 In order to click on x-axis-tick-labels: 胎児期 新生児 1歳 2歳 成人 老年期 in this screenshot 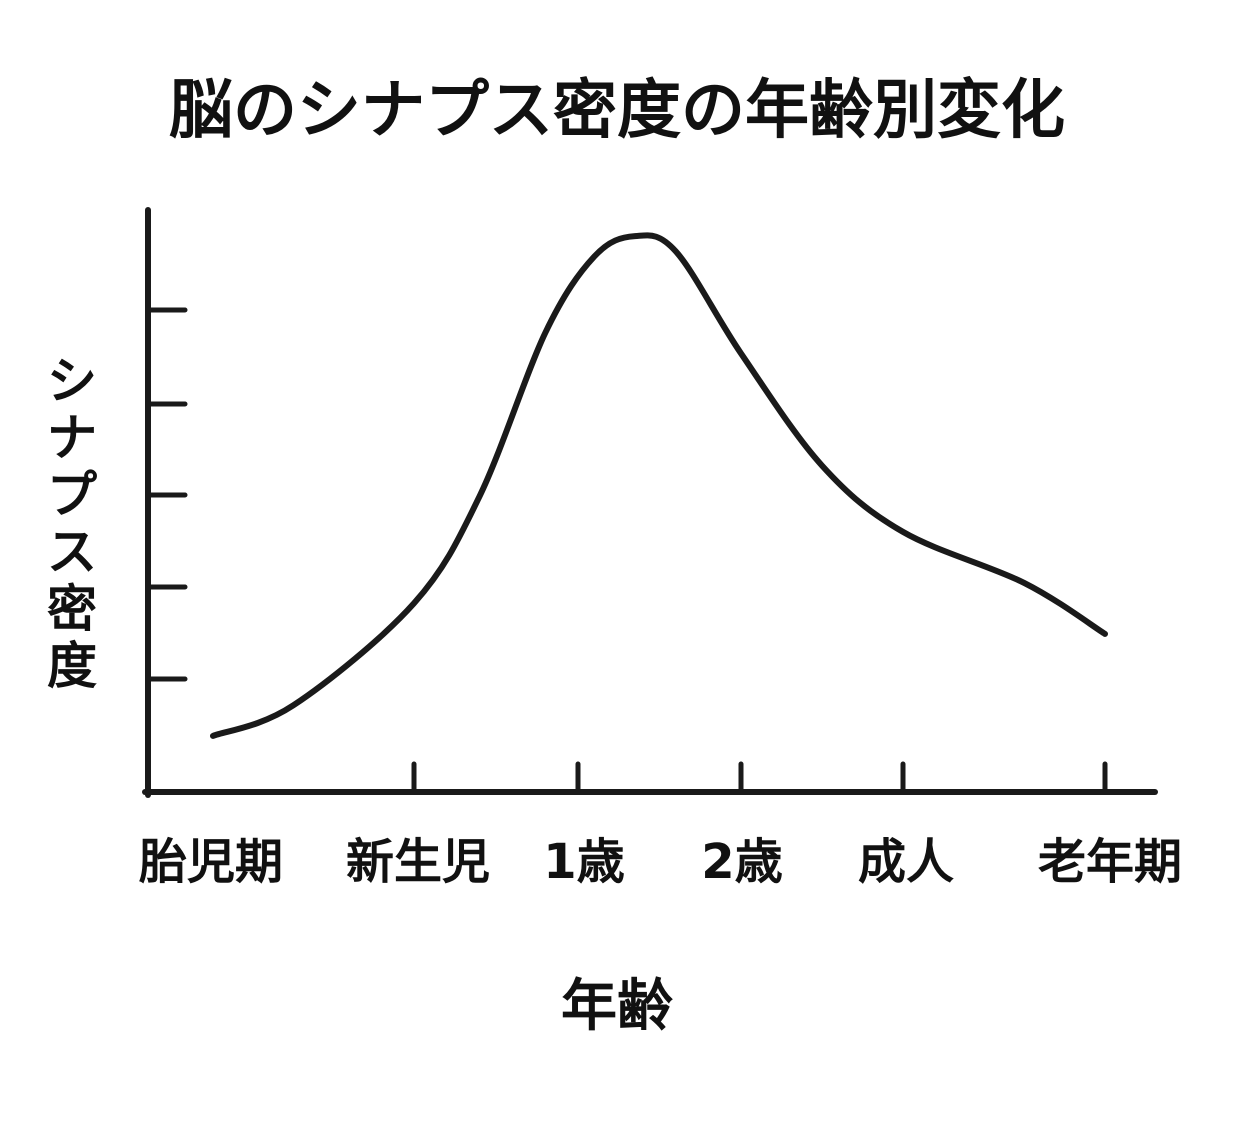, I will do `click(660, 862)`.